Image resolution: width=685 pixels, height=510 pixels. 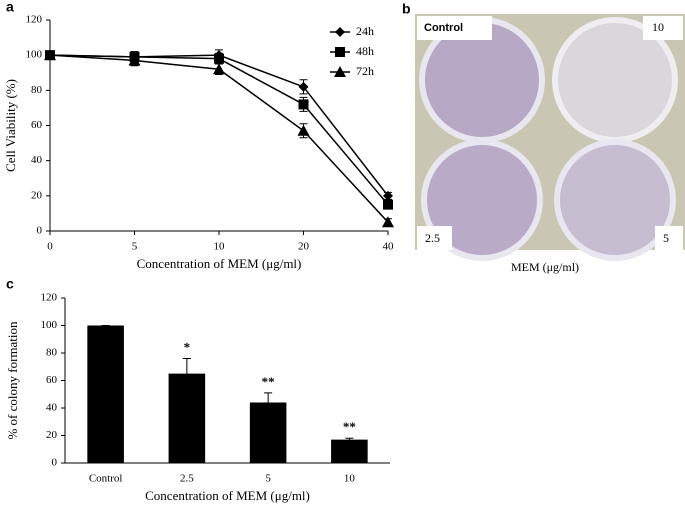 I want to click on well-label: 10, so click(x=658, y=27).